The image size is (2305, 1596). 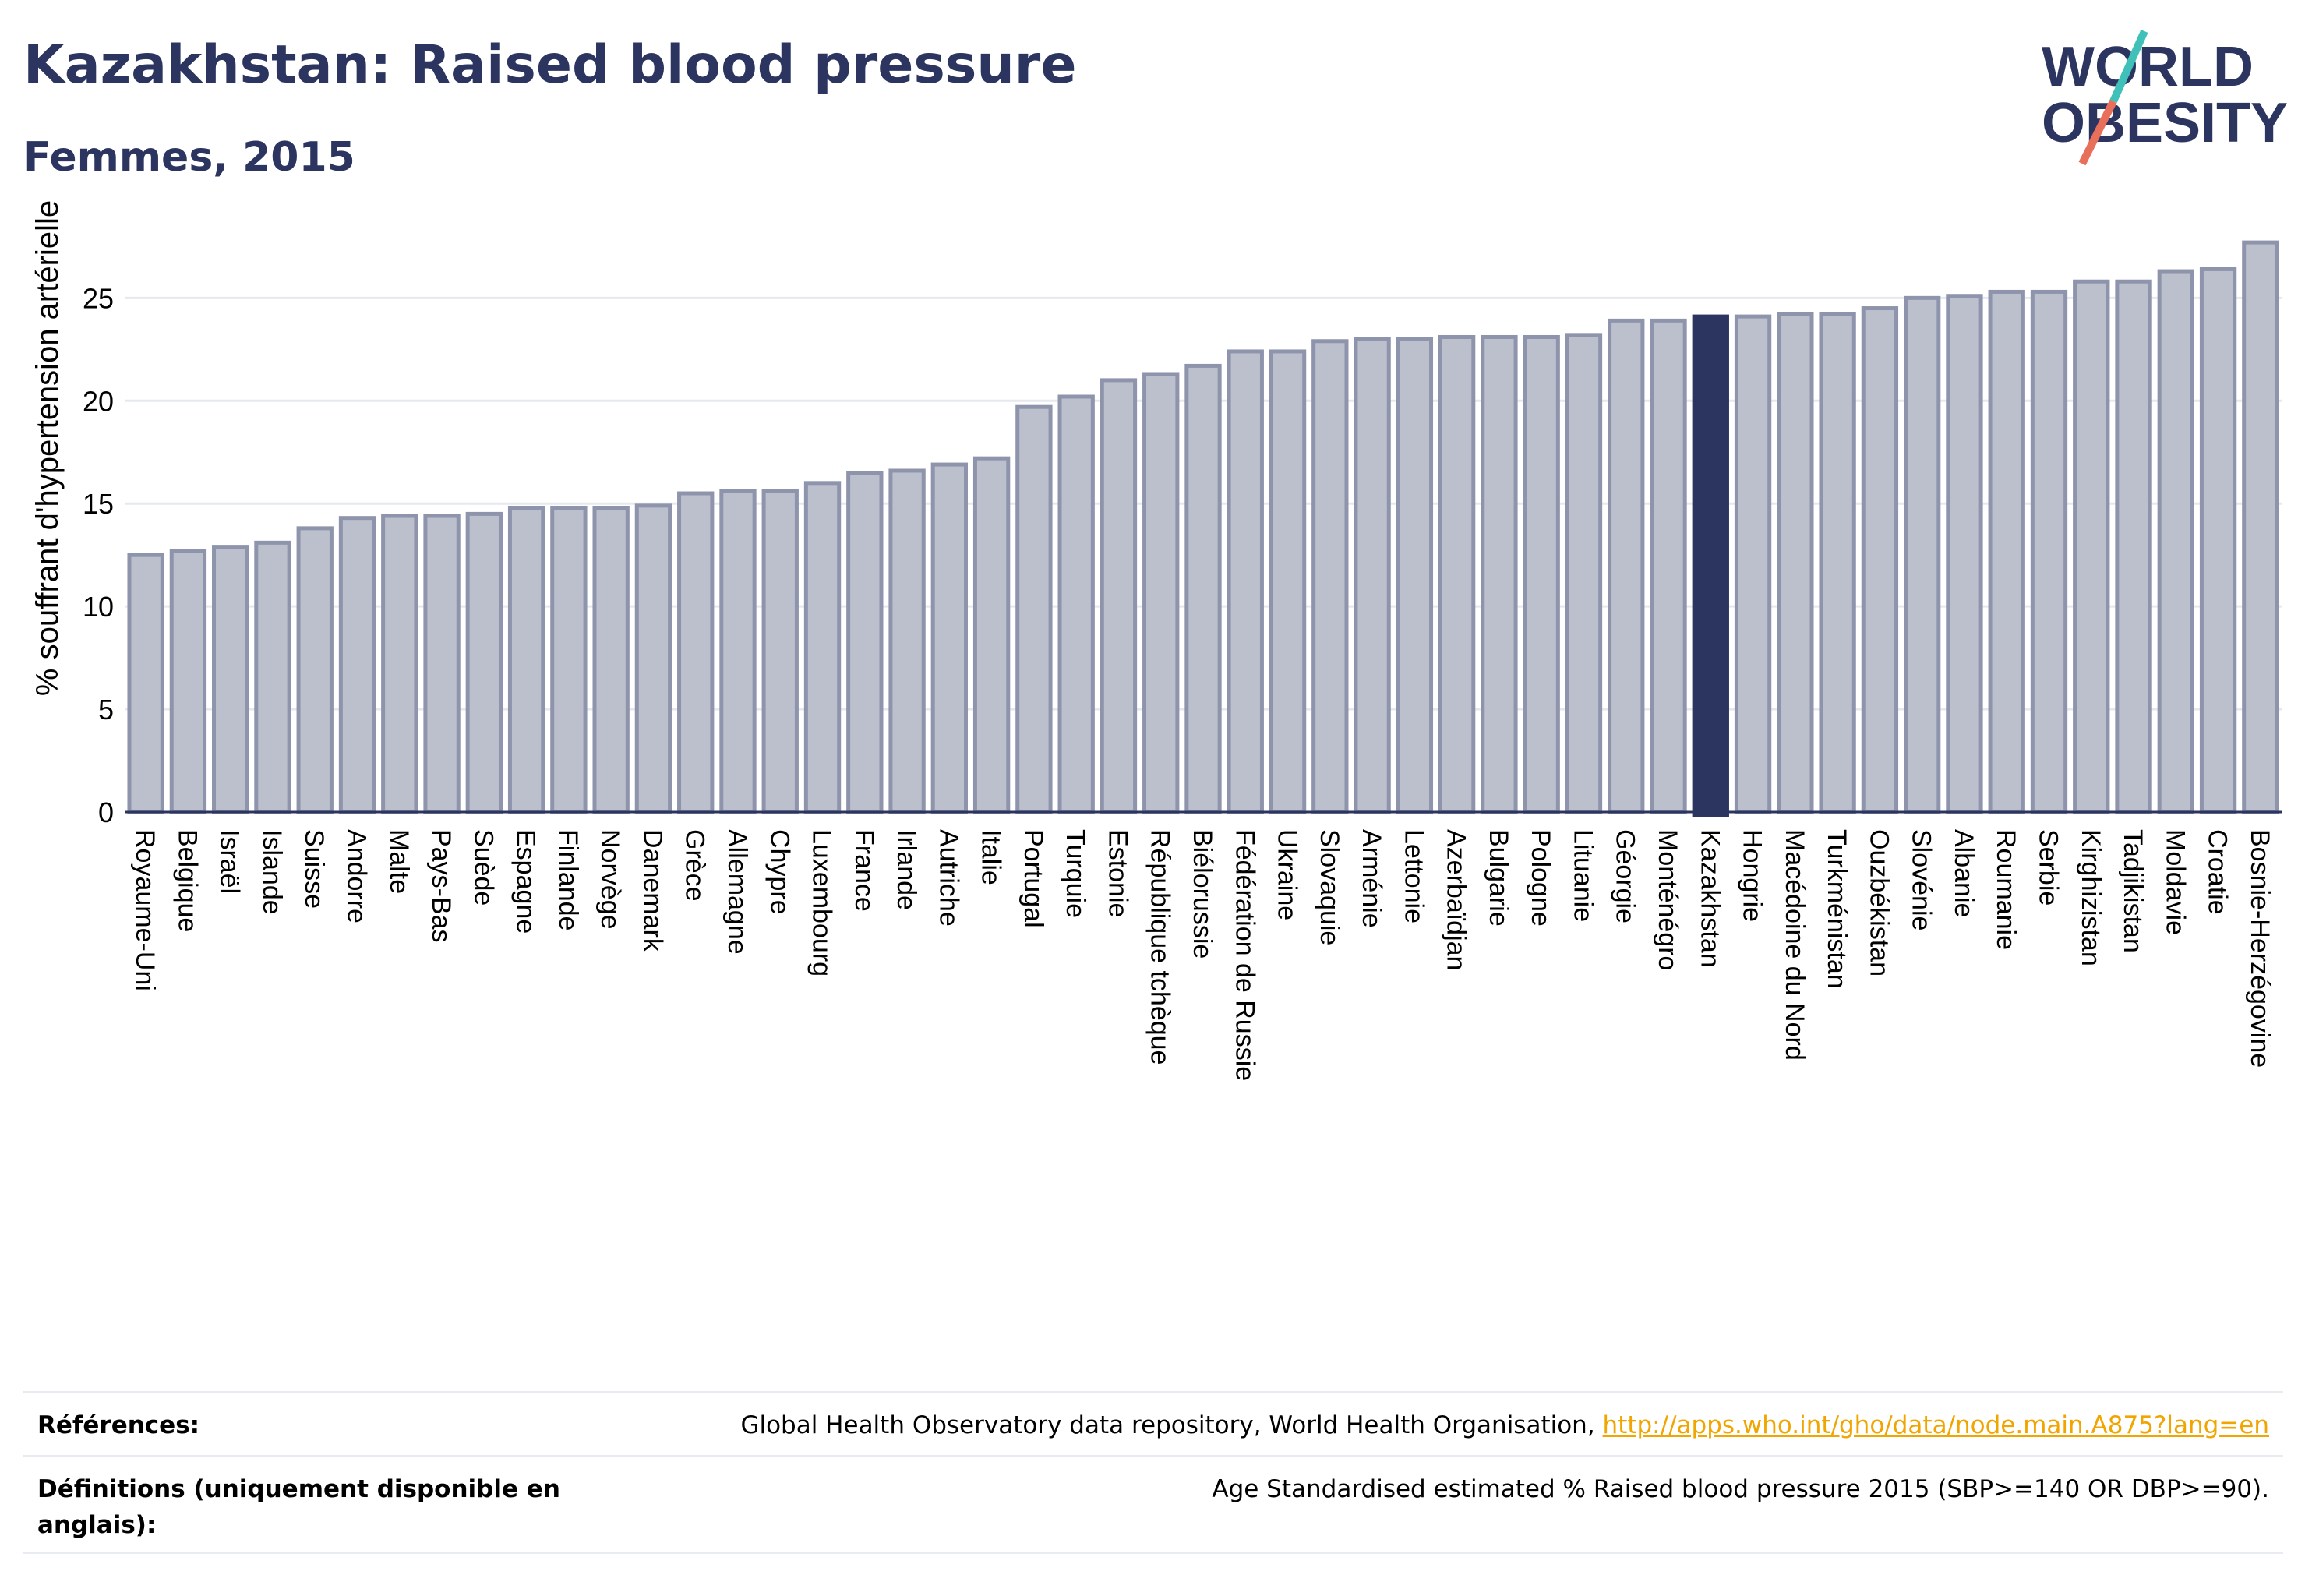 I want to click on logo-slash-bottom, so click(x=2097, y=132).